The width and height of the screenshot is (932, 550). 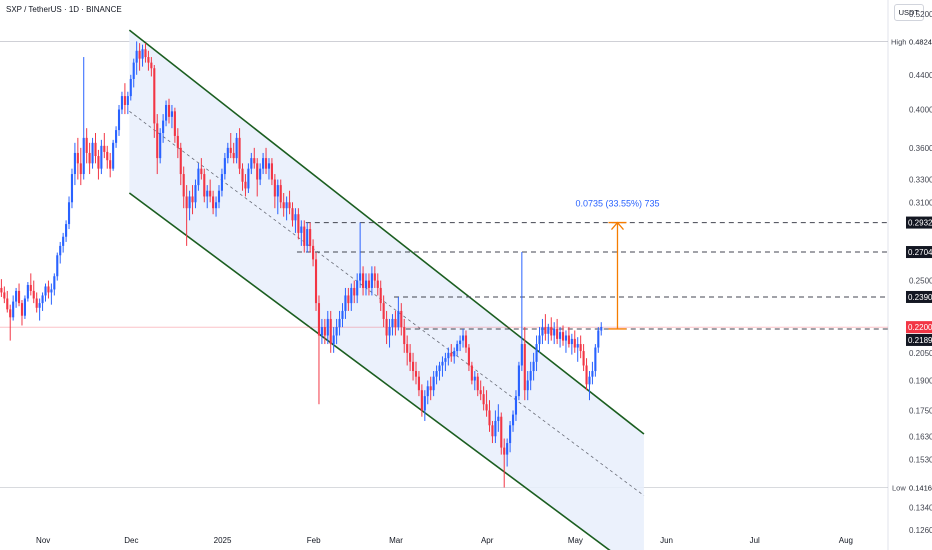 What do you see at coordinates (920, 353) in the screenshot?
I see `price-tick-label: 0.2050` at bounding box center [920, 353].